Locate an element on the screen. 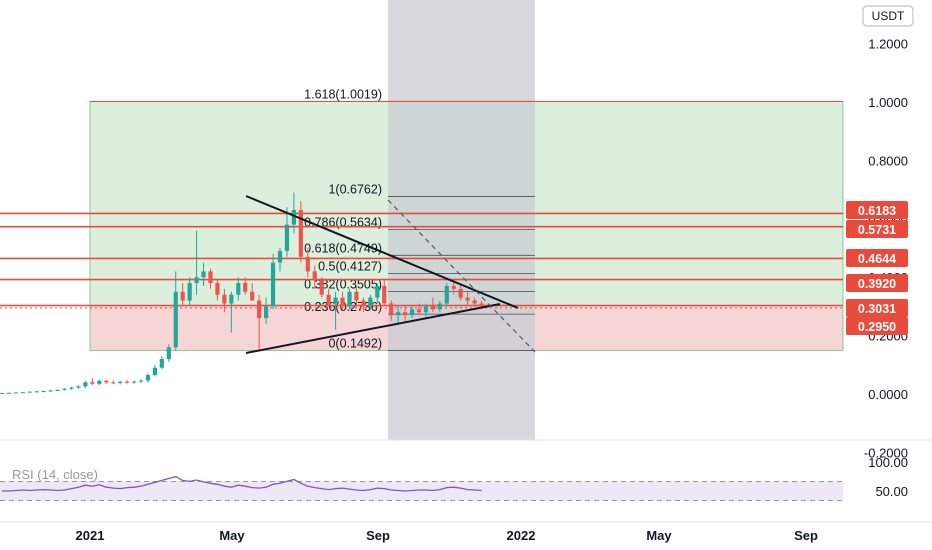 The height and width of the screenshot is (550, 932). fib-level-label: 0.5(0.4127) is located at coordinates (350, 266).